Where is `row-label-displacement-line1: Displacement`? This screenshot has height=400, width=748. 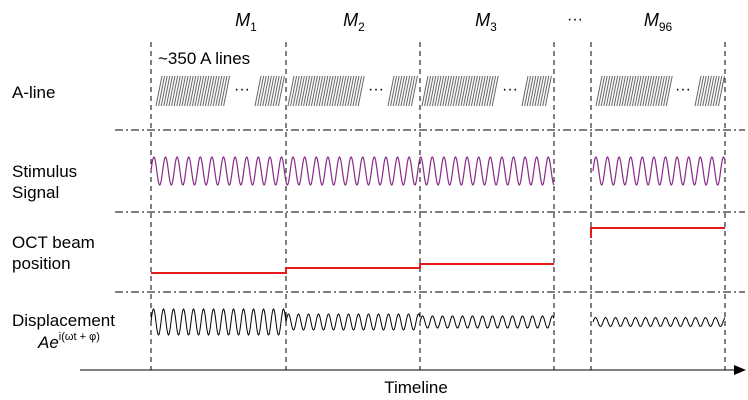 row-label-displacement-line1: Displacement is located at coordinates (63, 320).